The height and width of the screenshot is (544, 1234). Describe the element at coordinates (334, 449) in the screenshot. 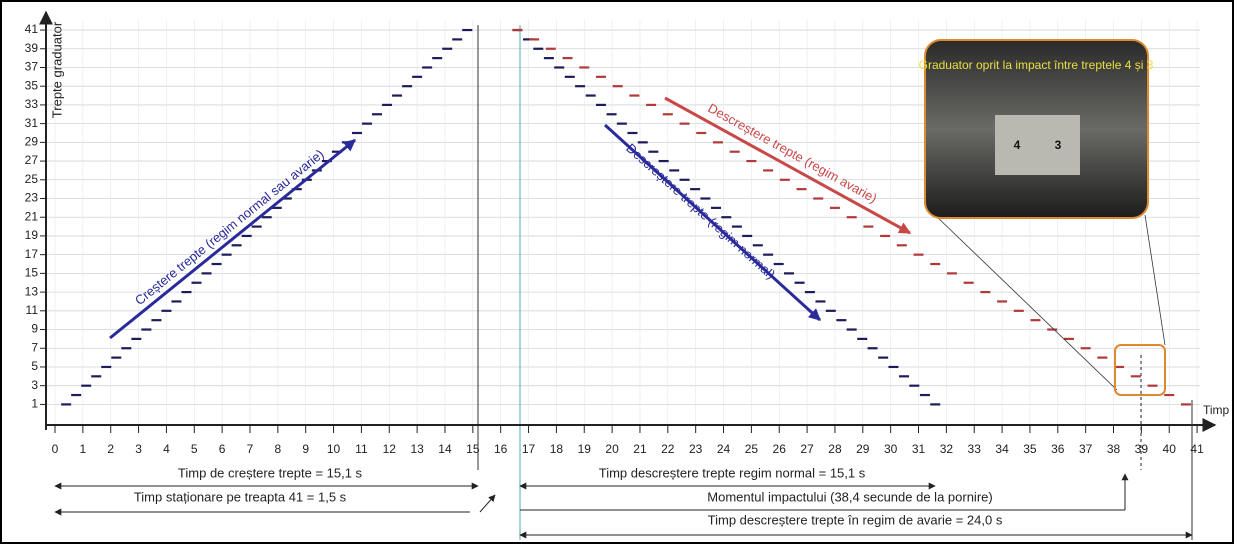

I see `x-tick-label: 10` at that location.